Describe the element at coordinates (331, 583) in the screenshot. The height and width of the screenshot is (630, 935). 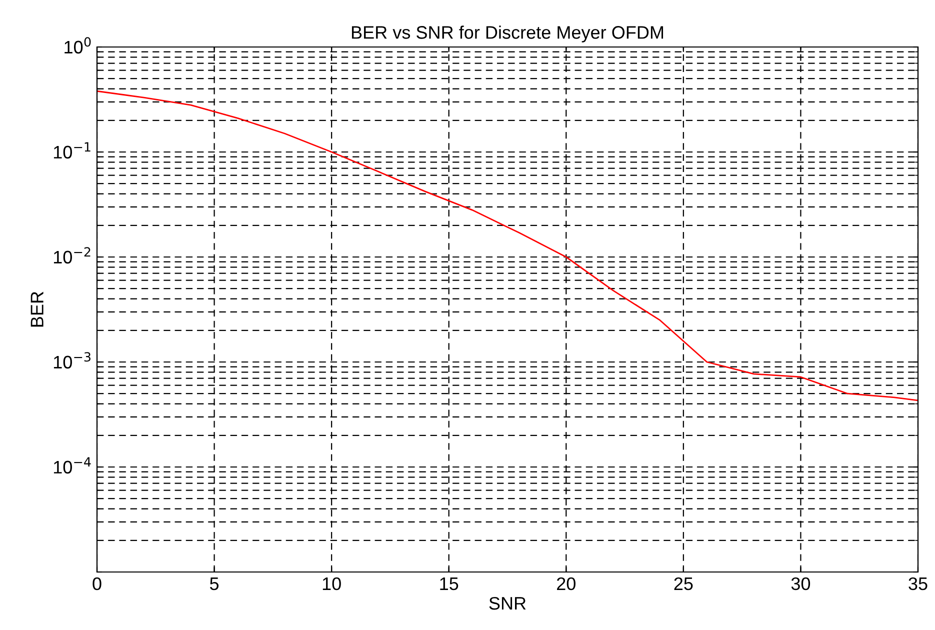
I see `x-tick-label: 10` at that location.